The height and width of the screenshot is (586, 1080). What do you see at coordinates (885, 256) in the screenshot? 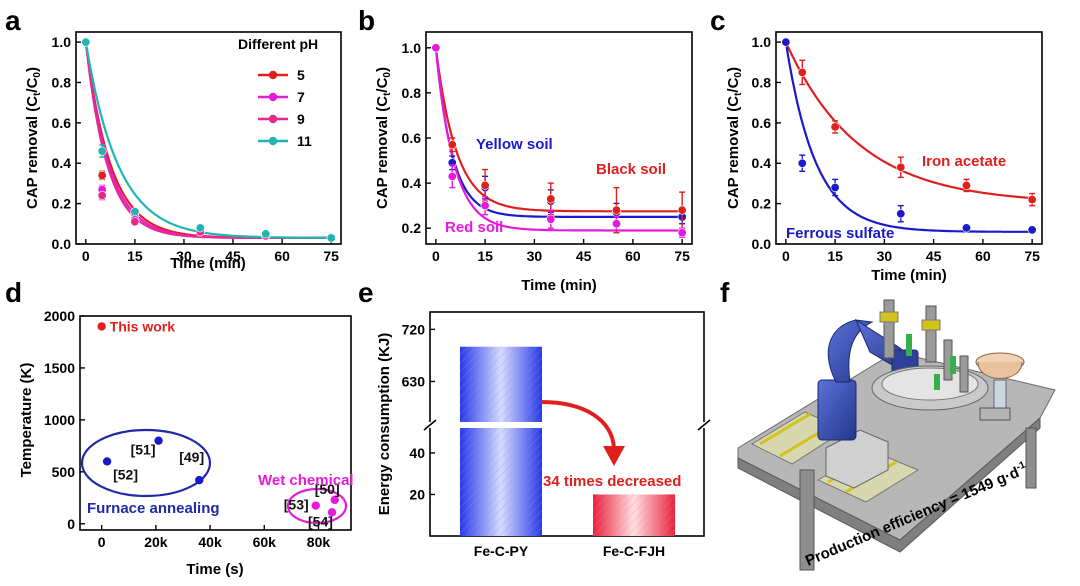
I see `x-tick-label: 30` at bounding box center [885, 256].